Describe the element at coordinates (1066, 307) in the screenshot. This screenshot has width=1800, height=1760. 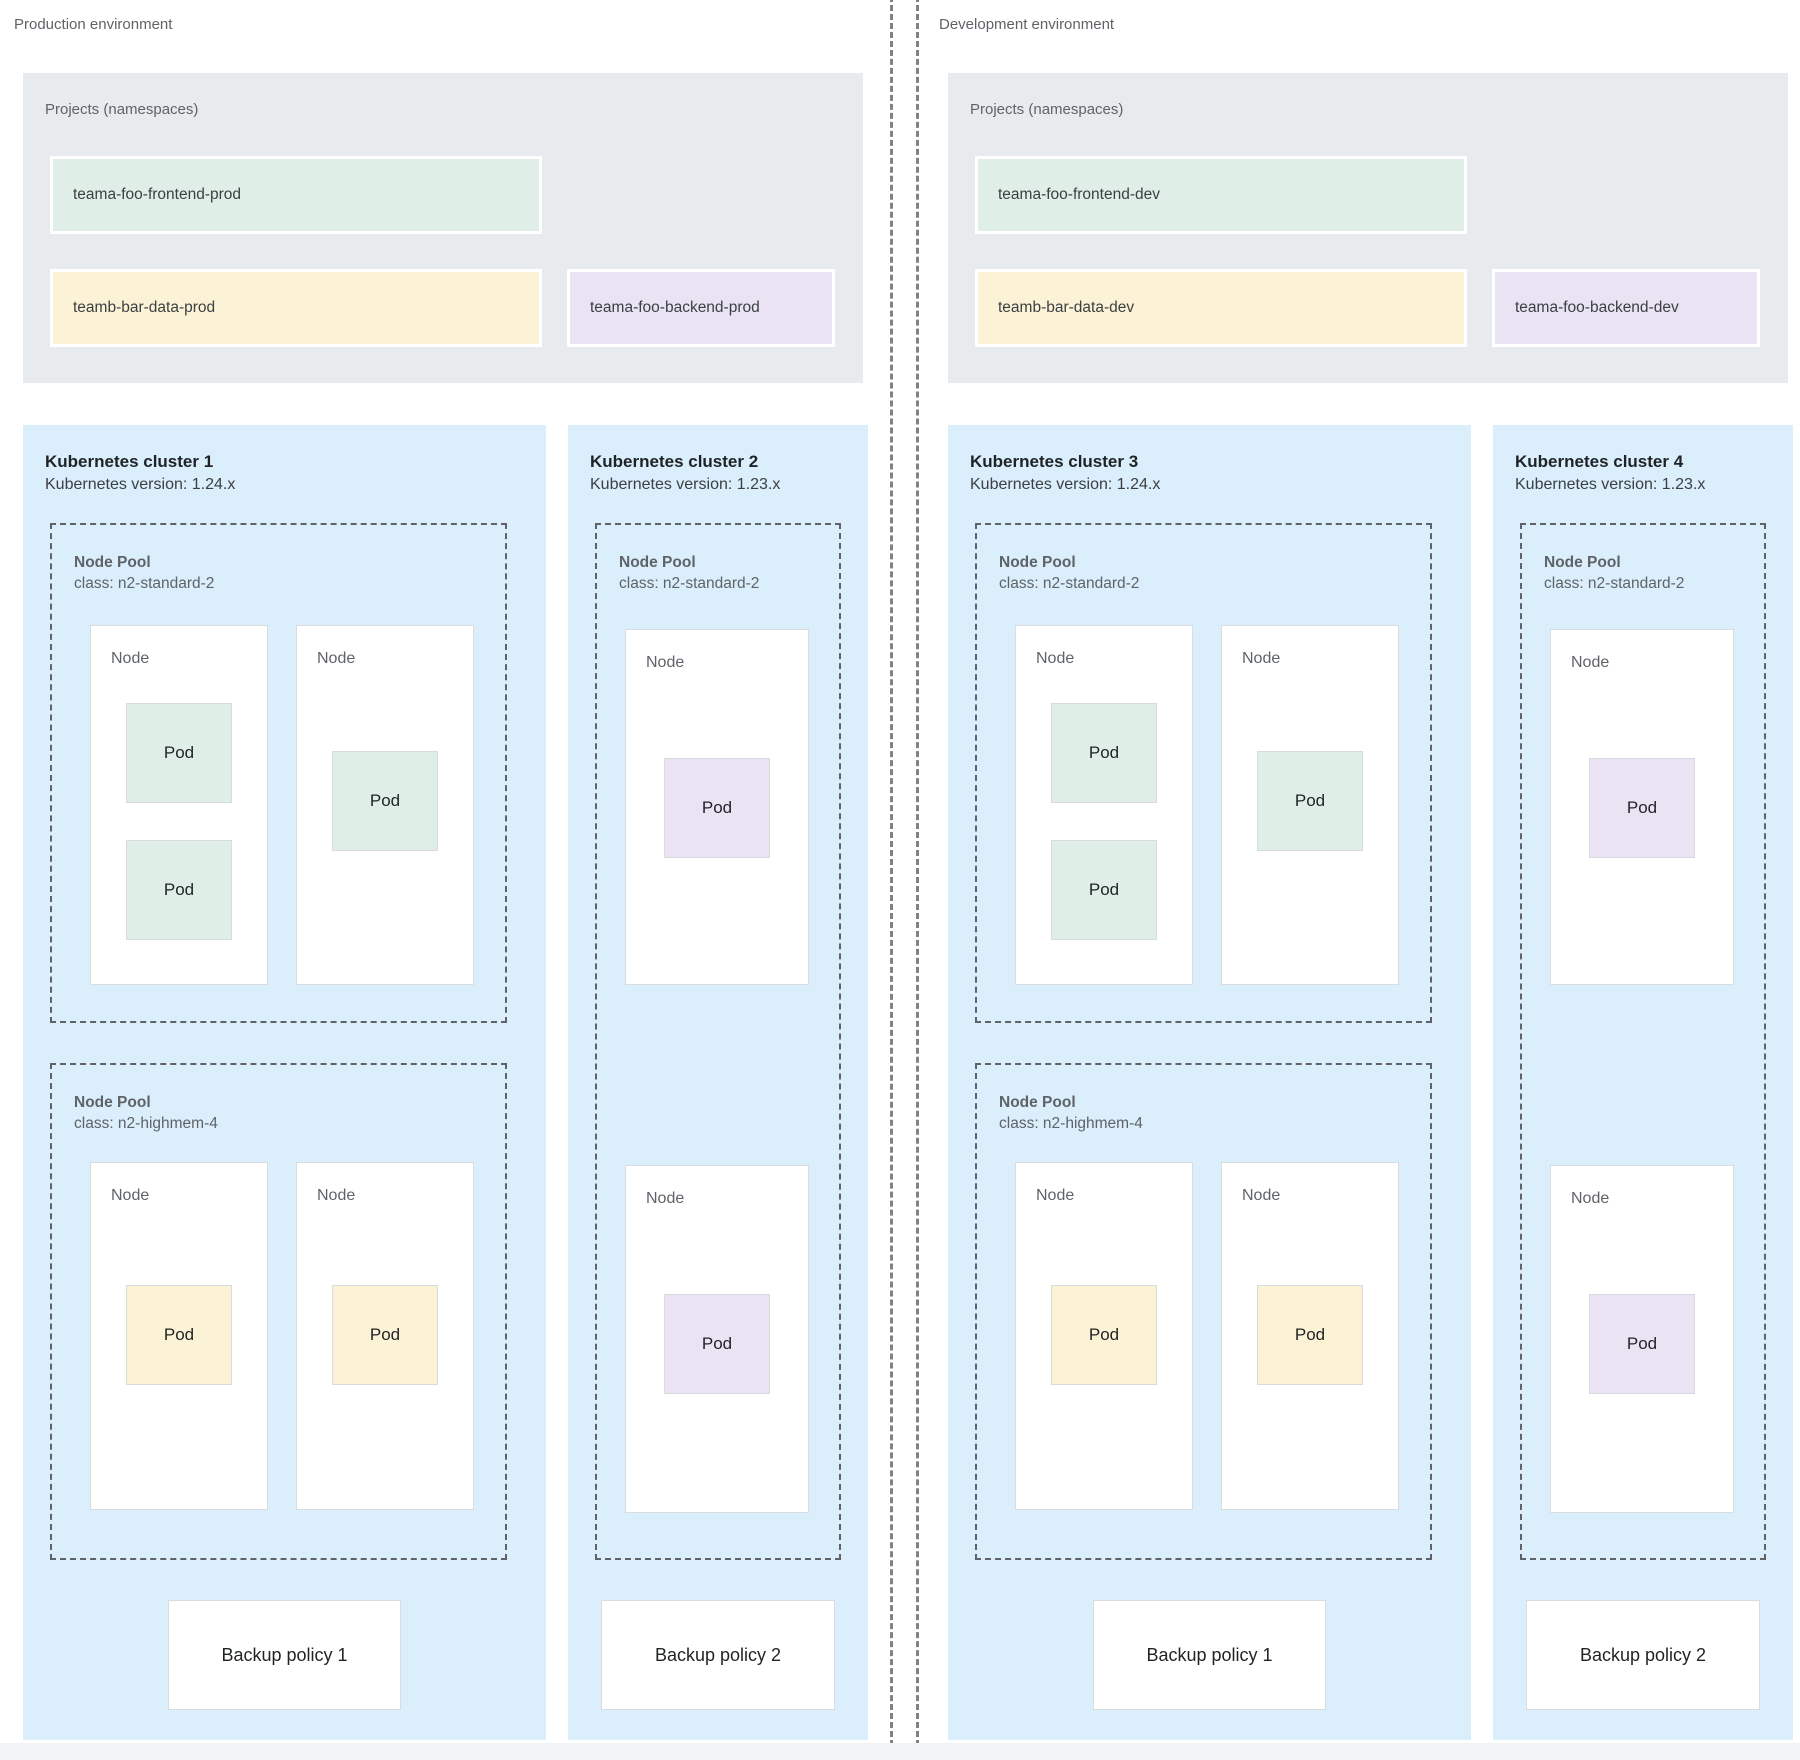
I see `namespace-label: teamb-bar-data-dev` at that location.